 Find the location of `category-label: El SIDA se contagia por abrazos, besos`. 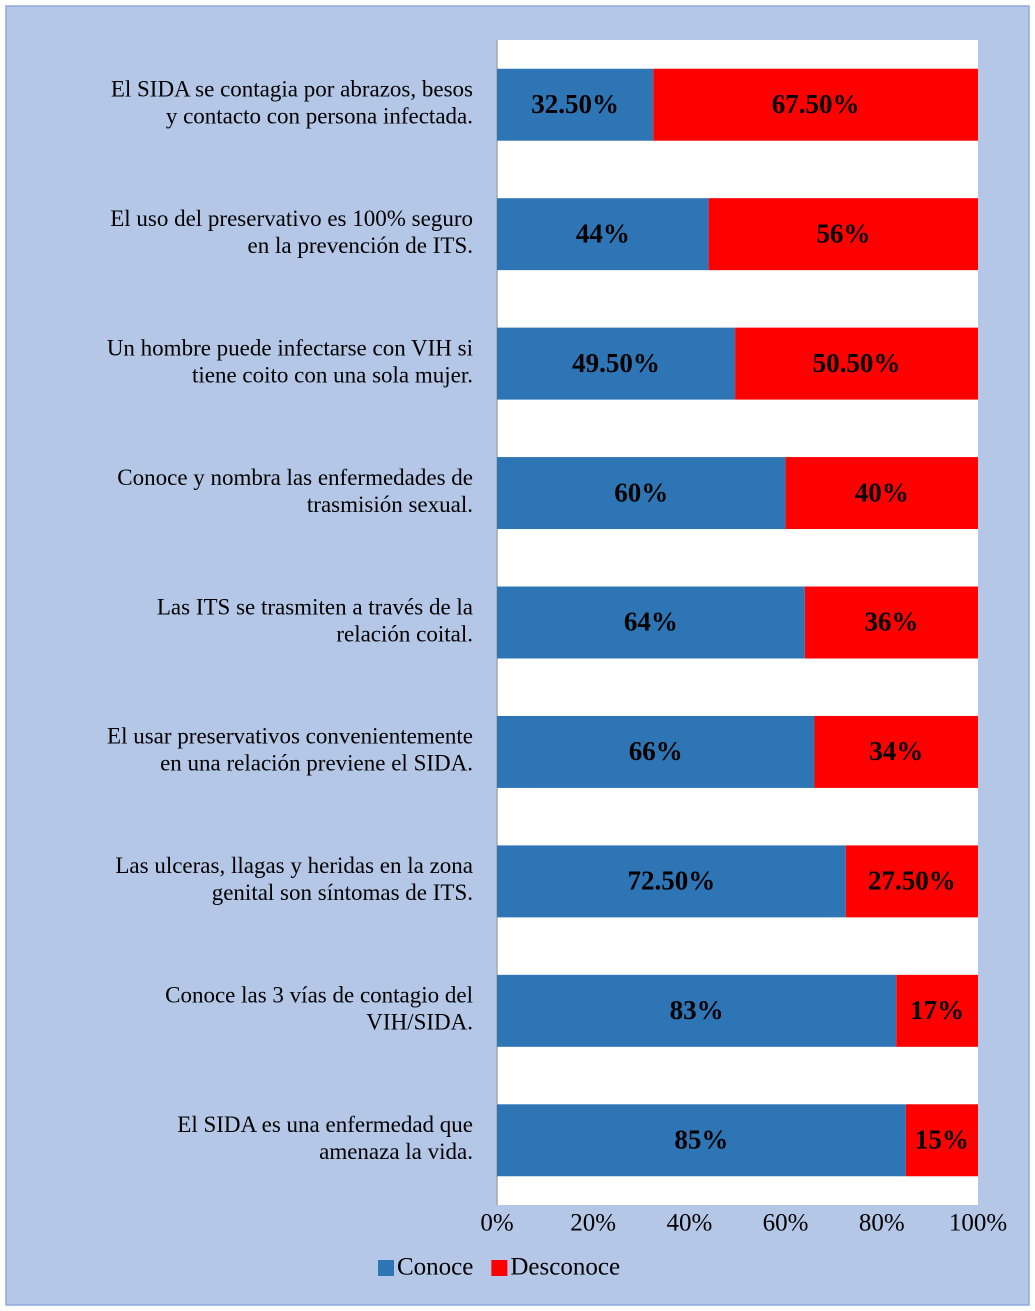

category-label: El SIDA se contagia por abrazos, besos is located at coordinates (292, 89).